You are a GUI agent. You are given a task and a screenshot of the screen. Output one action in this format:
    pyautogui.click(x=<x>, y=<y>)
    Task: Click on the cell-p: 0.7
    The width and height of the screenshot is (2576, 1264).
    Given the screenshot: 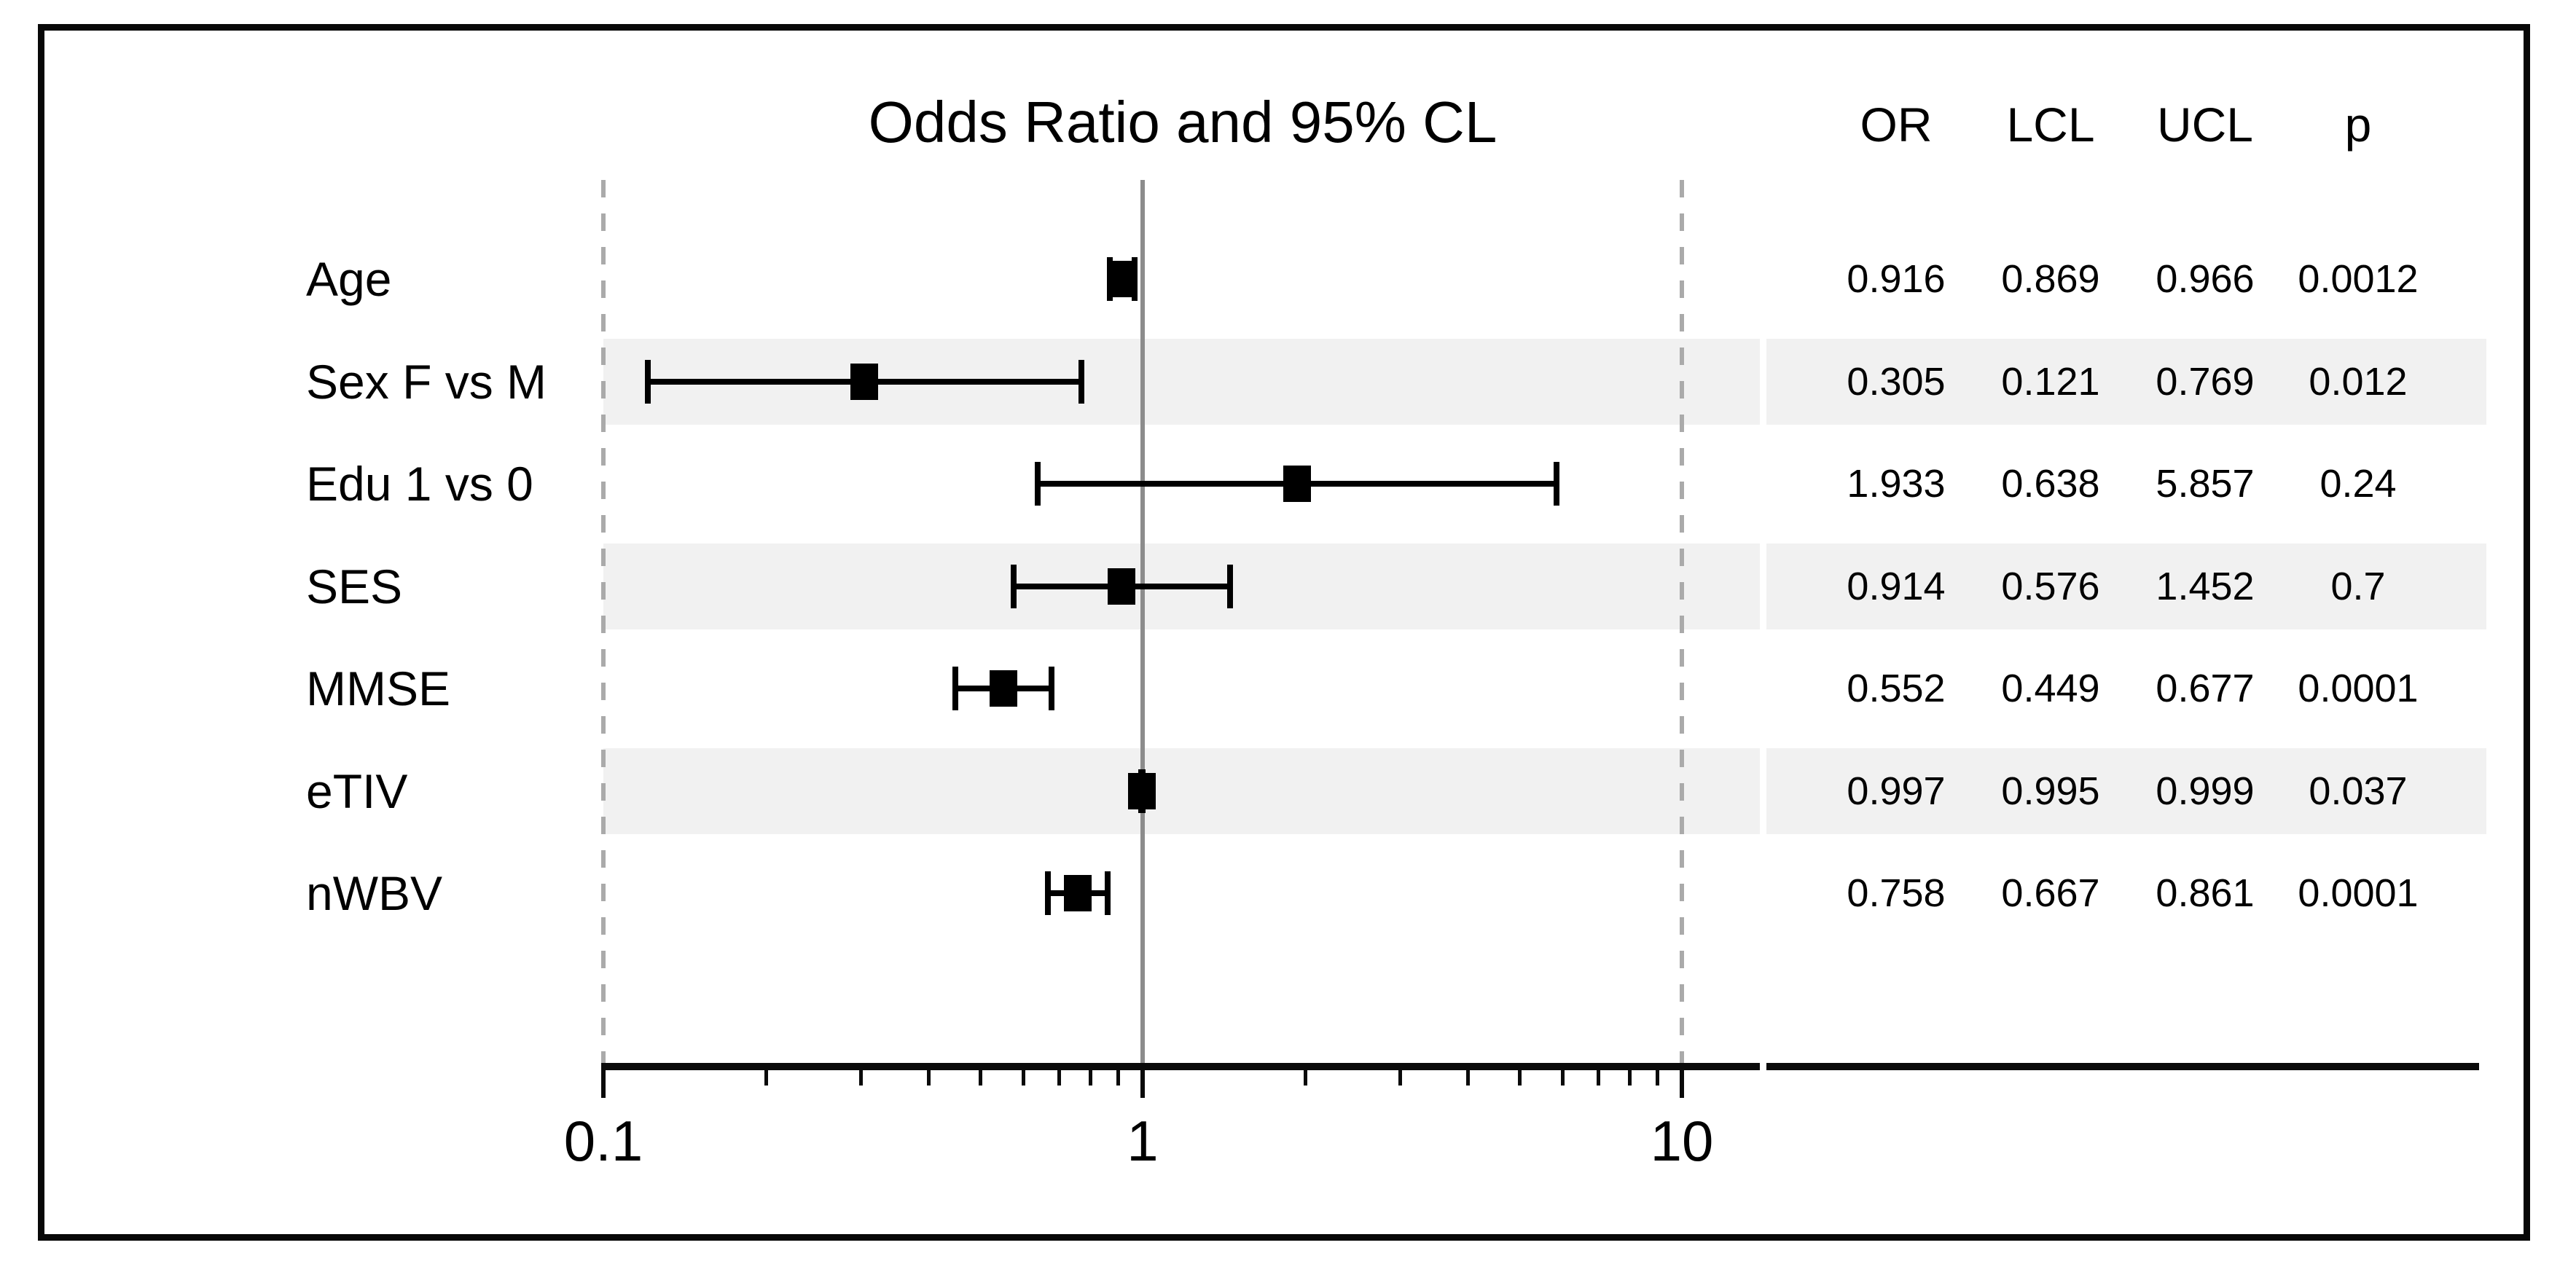 What is the action you would take?
    pyautogui.click(x=2358, y=587)
    